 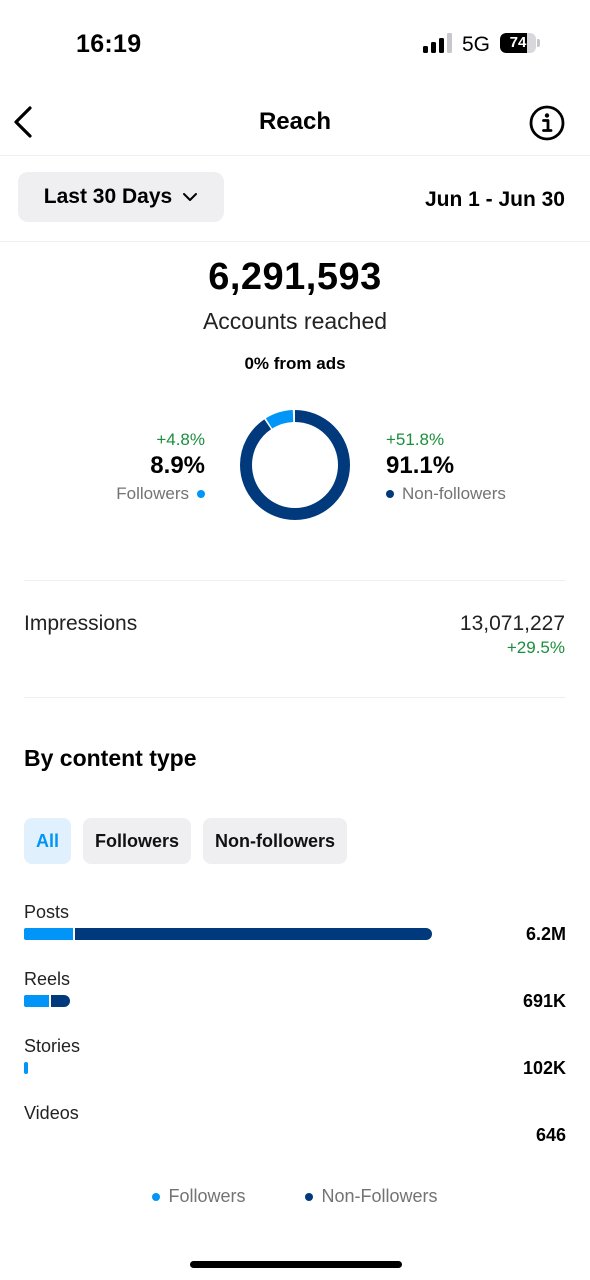 What do you see at coordinates (512, 623) in the screenshot?
I see `impressions-value: 13,071,227` at bounding box center [512, 623].